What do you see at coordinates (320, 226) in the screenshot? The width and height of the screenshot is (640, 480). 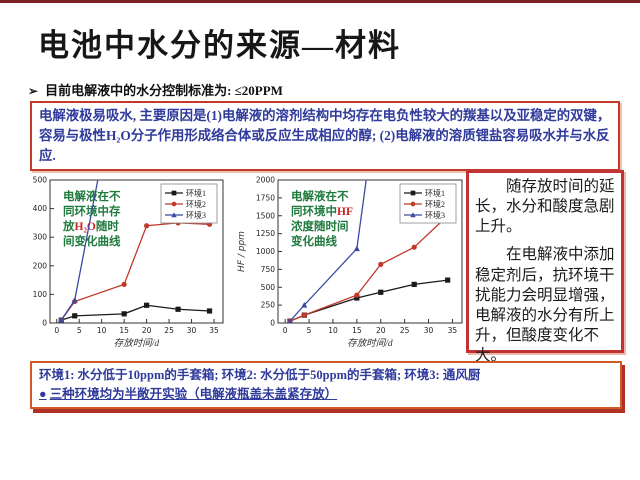 I see `svg-text: 浓度随时间` at bounding box center [320, 226].